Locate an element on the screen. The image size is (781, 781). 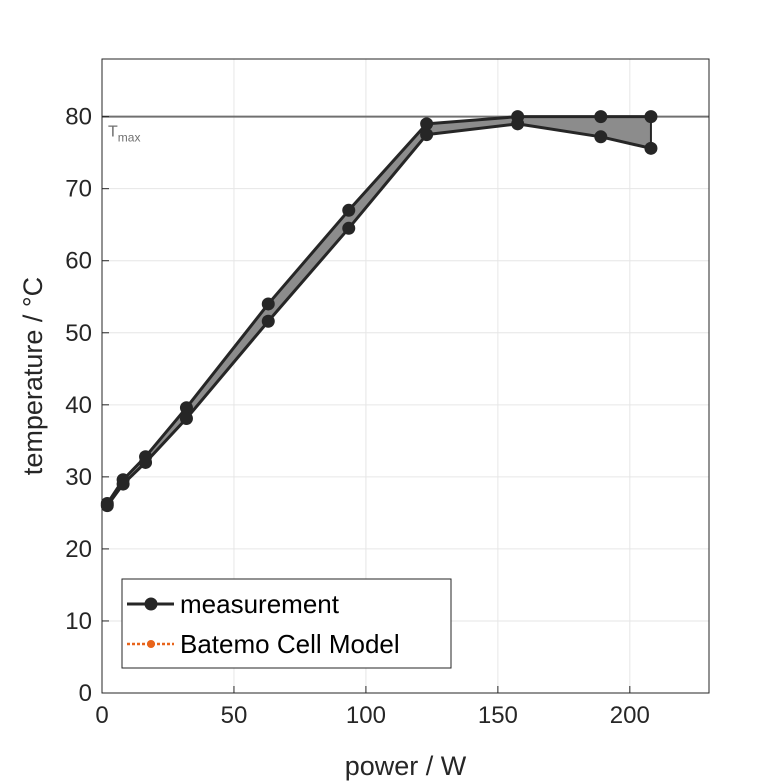
y-tick-label: 70 is located at coordinates (78, 189).